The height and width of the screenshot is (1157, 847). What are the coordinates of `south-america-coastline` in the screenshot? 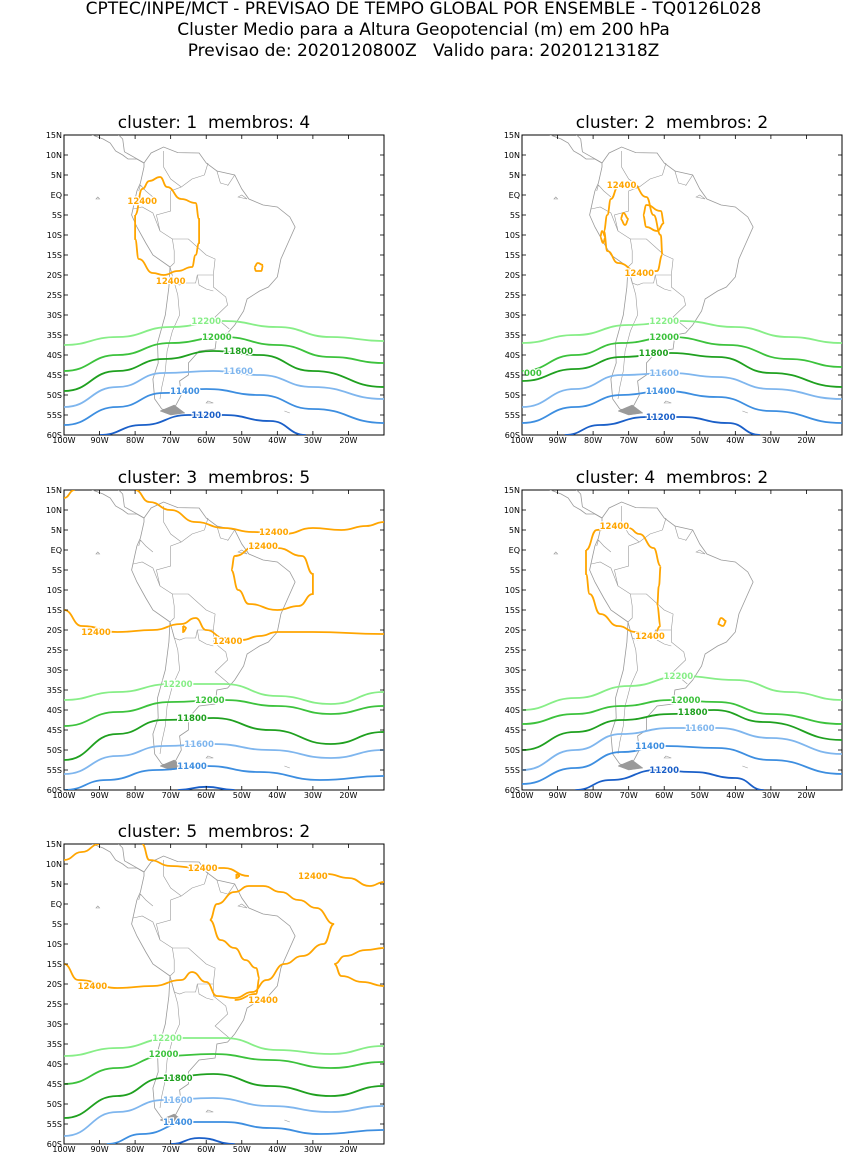 It's located at (671, 634).